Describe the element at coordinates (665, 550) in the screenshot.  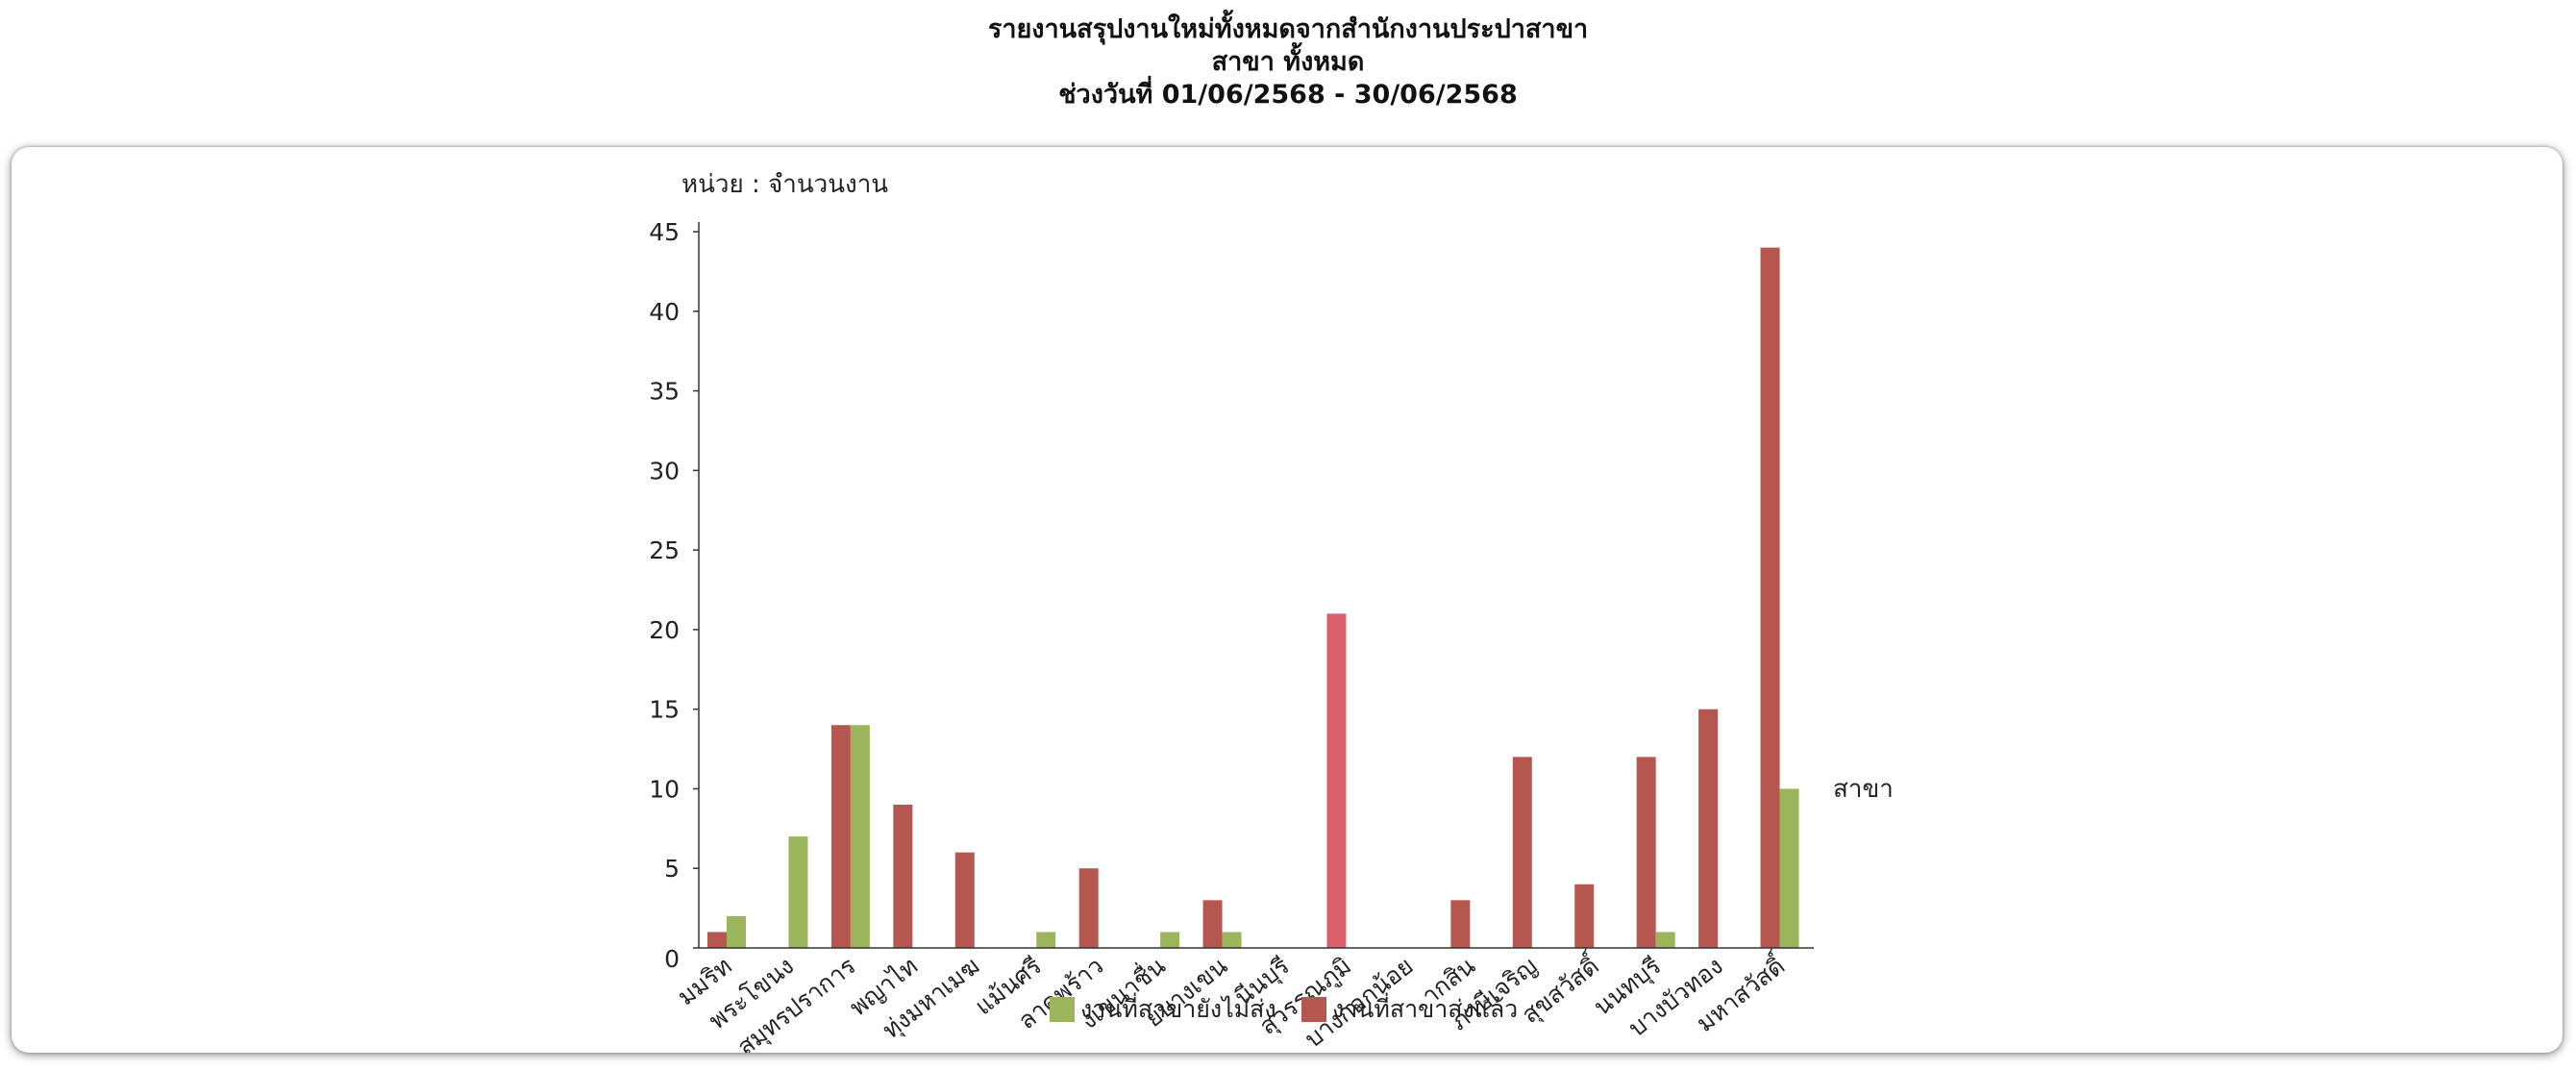
I see `y-tick-label: 25` at that location.